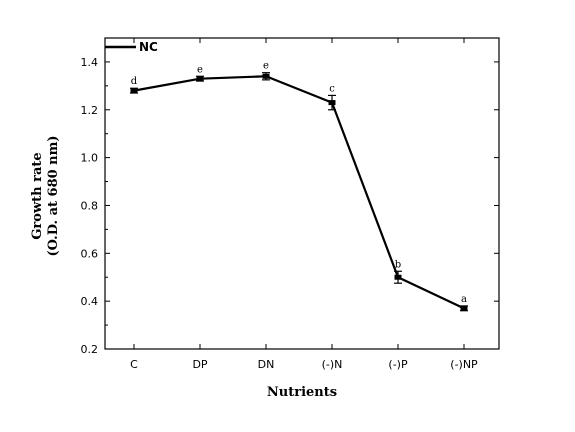  Describe the element at coordinates (134, 364) in the screenshot. I see `x-tick-label: C` at that location.